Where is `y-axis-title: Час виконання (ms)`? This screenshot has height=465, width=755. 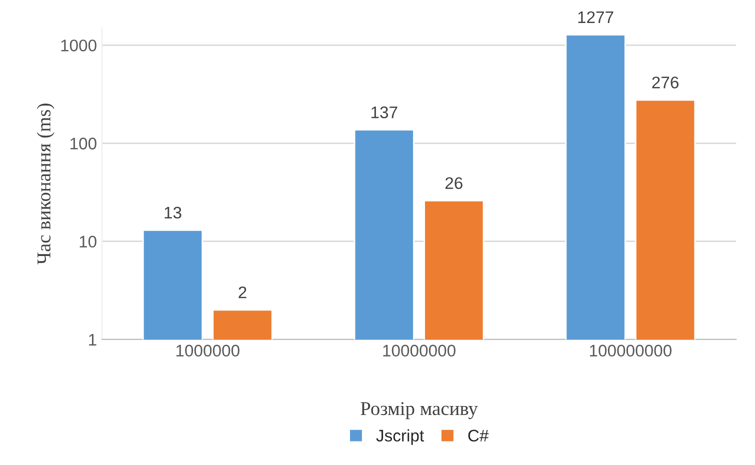
y-axis-title: Час виконання (ms) is located at coordinates (45, 184).